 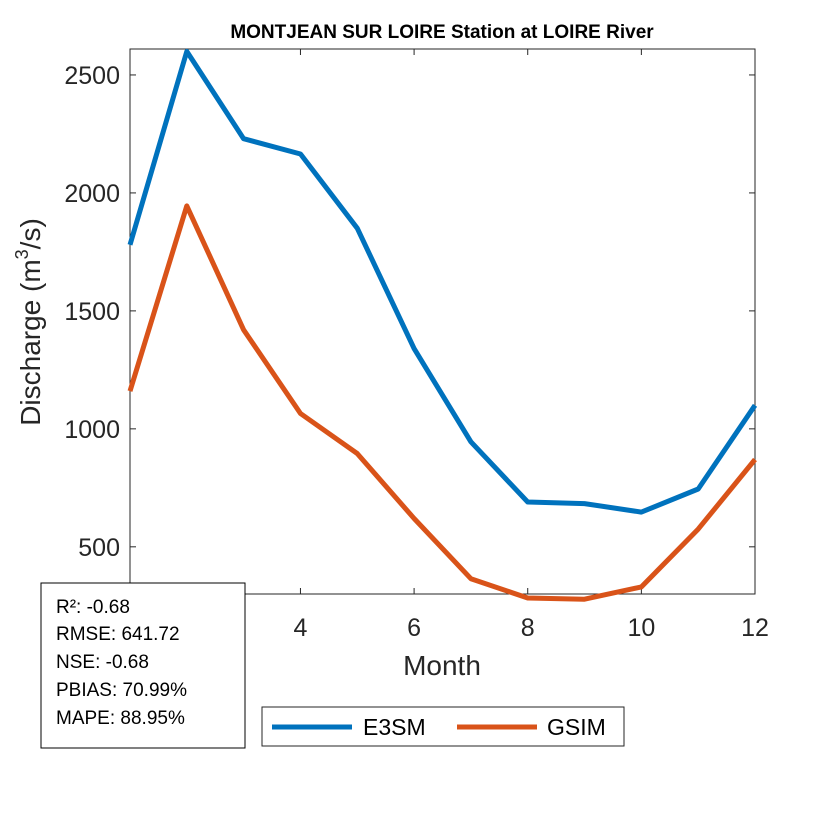 I want to click on y-axis-label-main: Discharge (m, so click(x=30, y=342).